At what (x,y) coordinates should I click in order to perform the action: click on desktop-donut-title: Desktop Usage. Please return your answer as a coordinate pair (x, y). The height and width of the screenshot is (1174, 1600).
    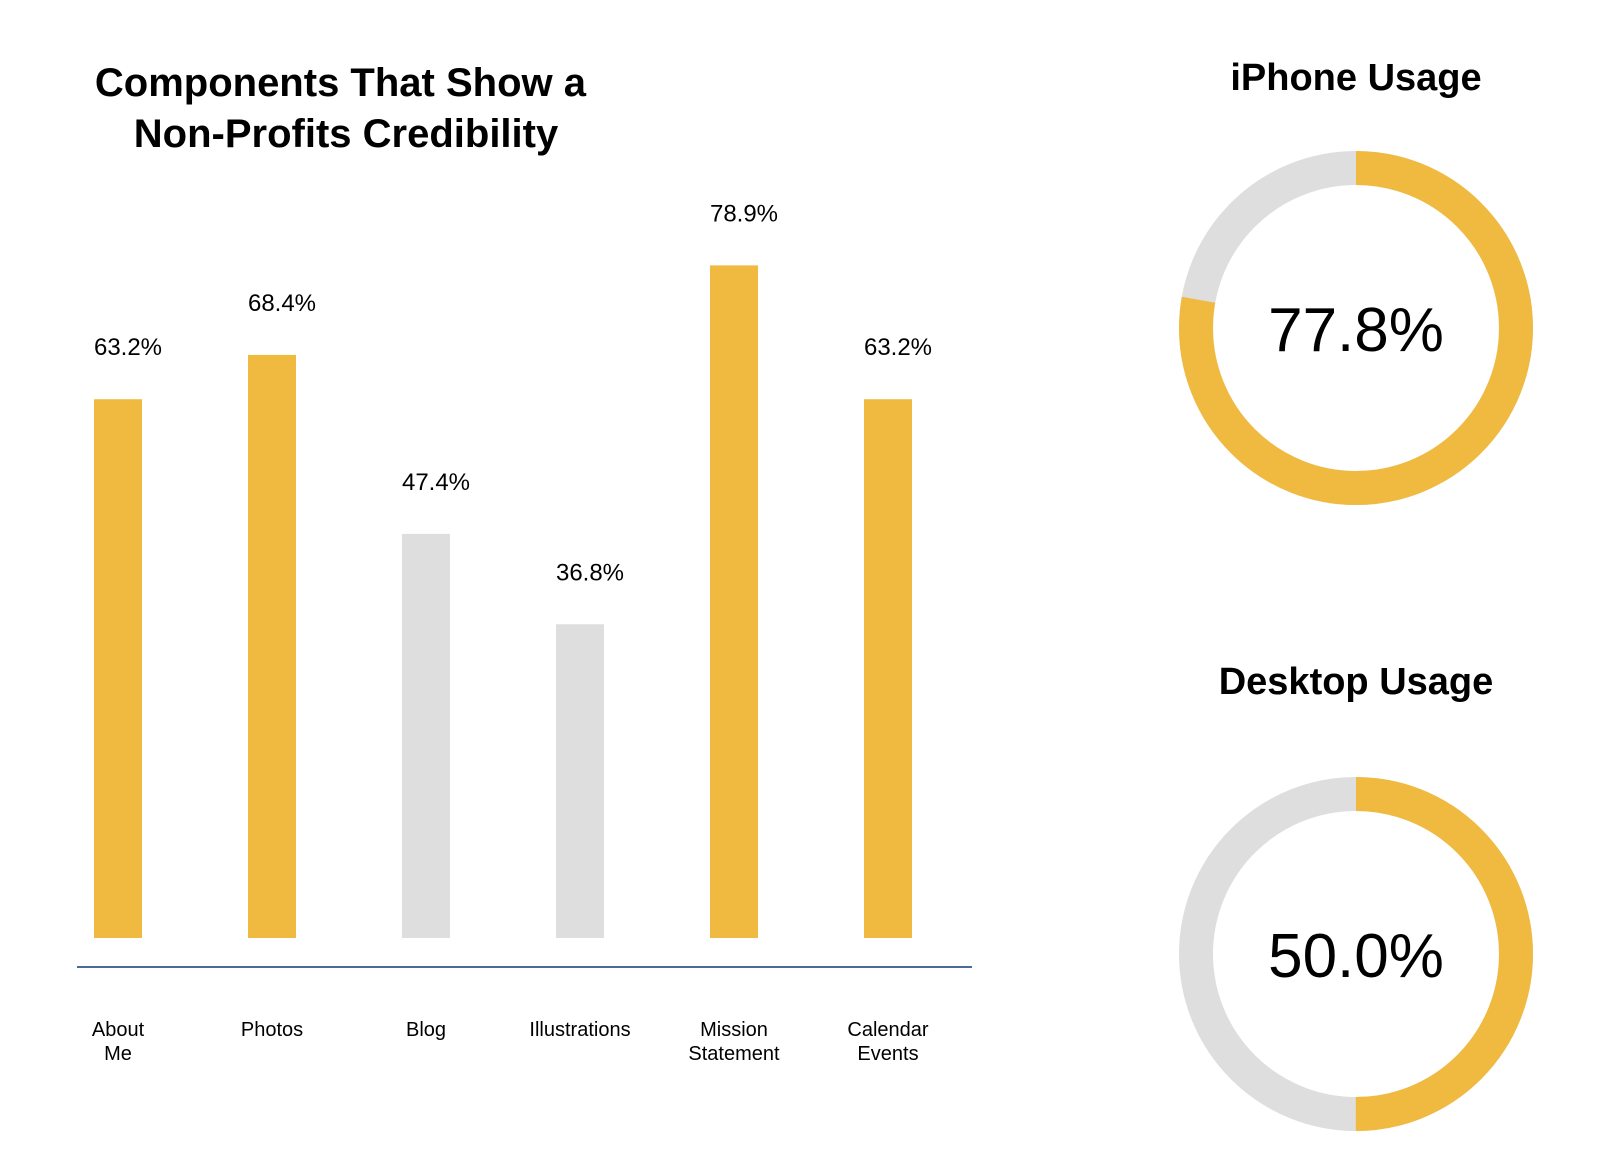
    Looking at the image, I should click on (1356, 682).